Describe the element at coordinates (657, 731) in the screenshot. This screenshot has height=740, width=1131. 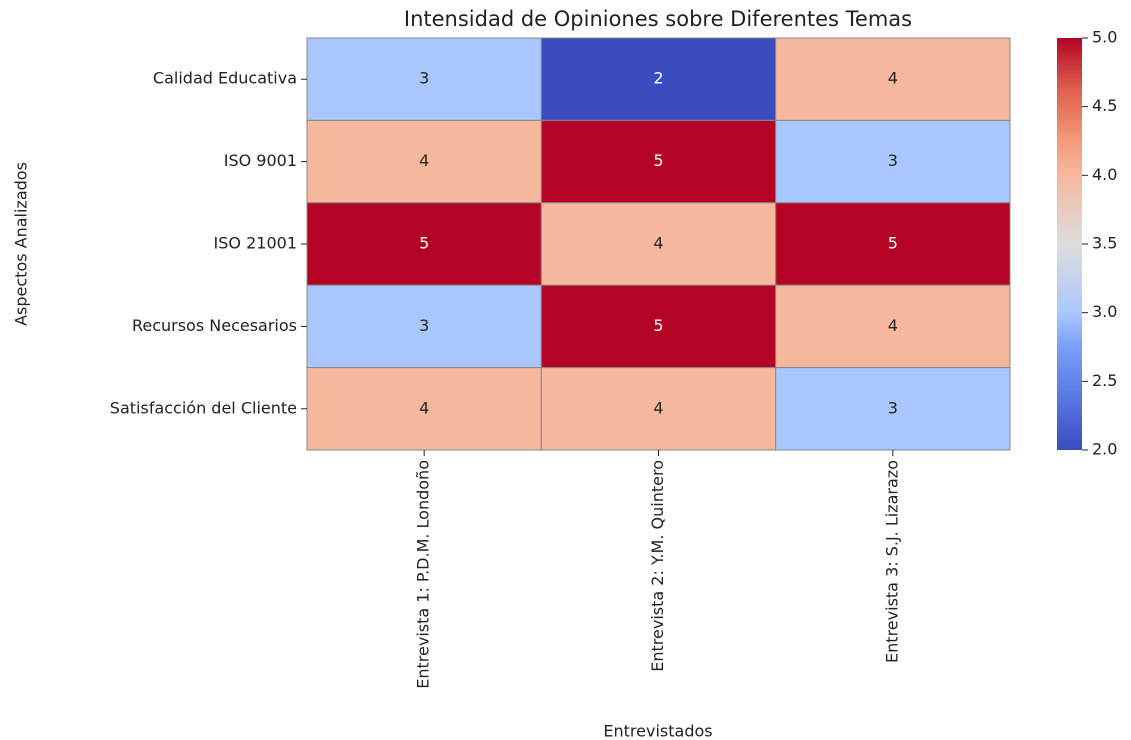
I see `x-axis-label: Entrevistados` at that location.